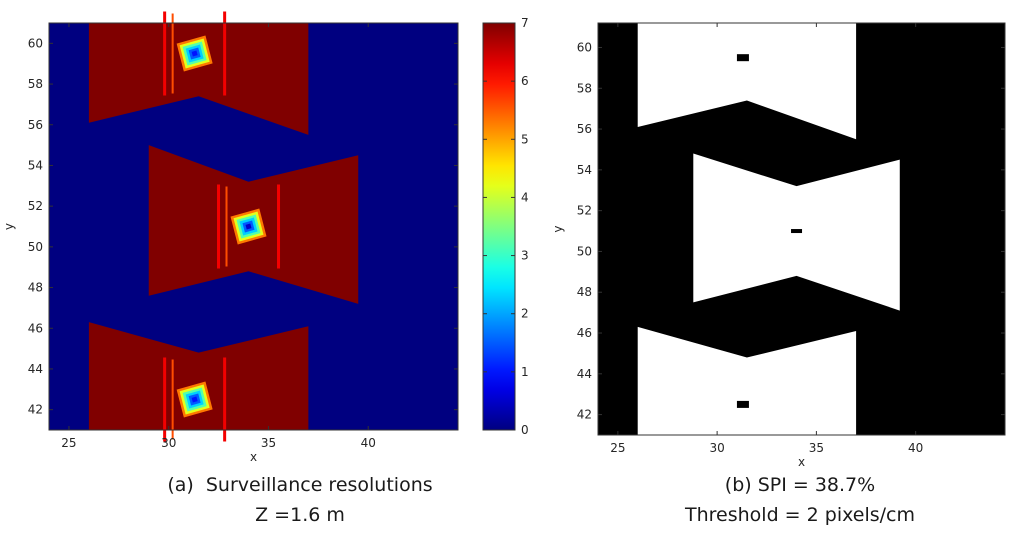 This screenshot has height=537, width=1024. I want to click on caption-b: (b) SPI = 38.7% Threshold = 2 pixels/cm, so click(800, 500).